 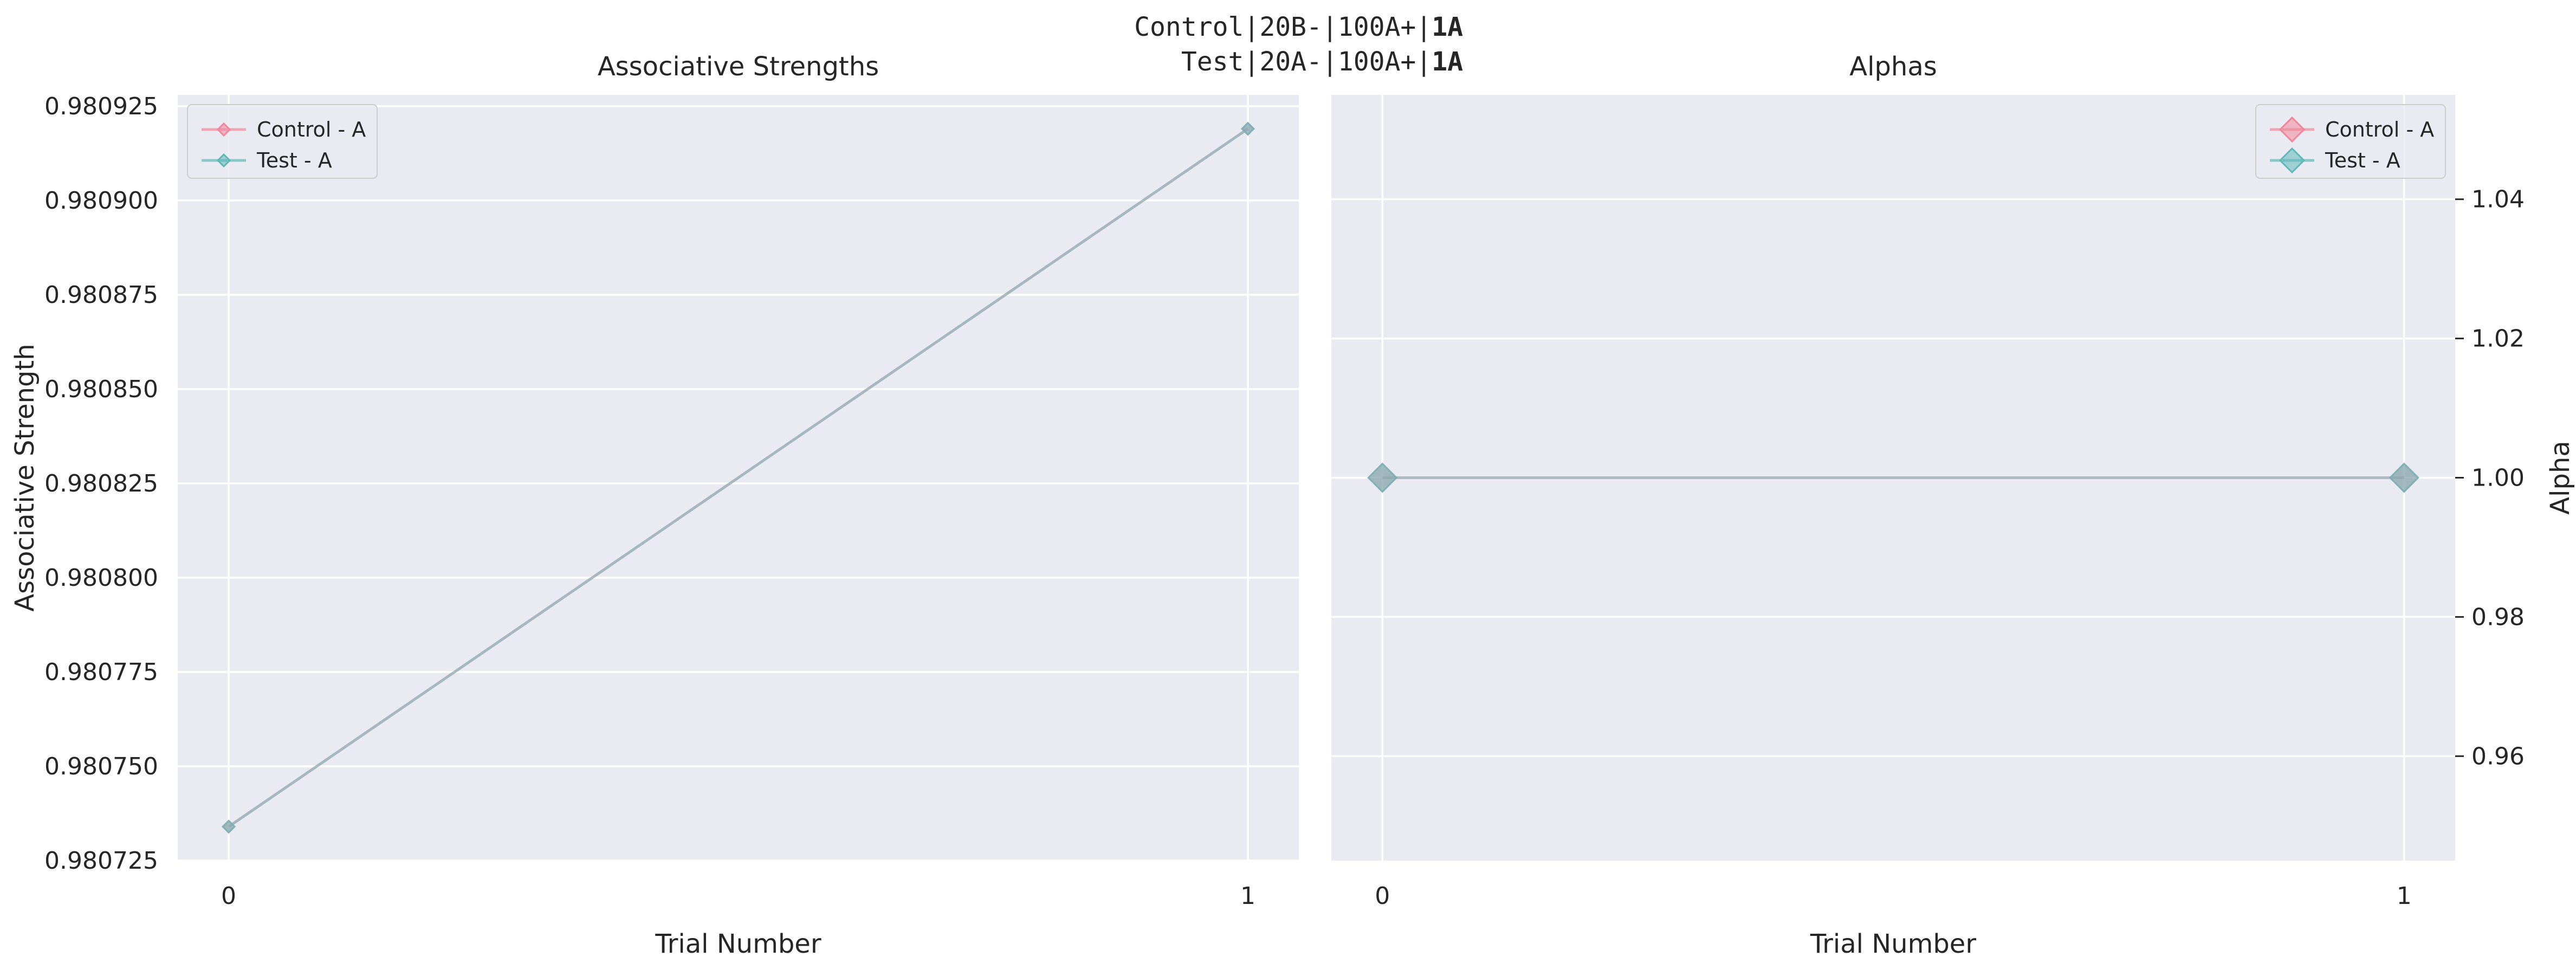 I want to click on y-tick-label: 0.96, so click(x=2498, y=756).